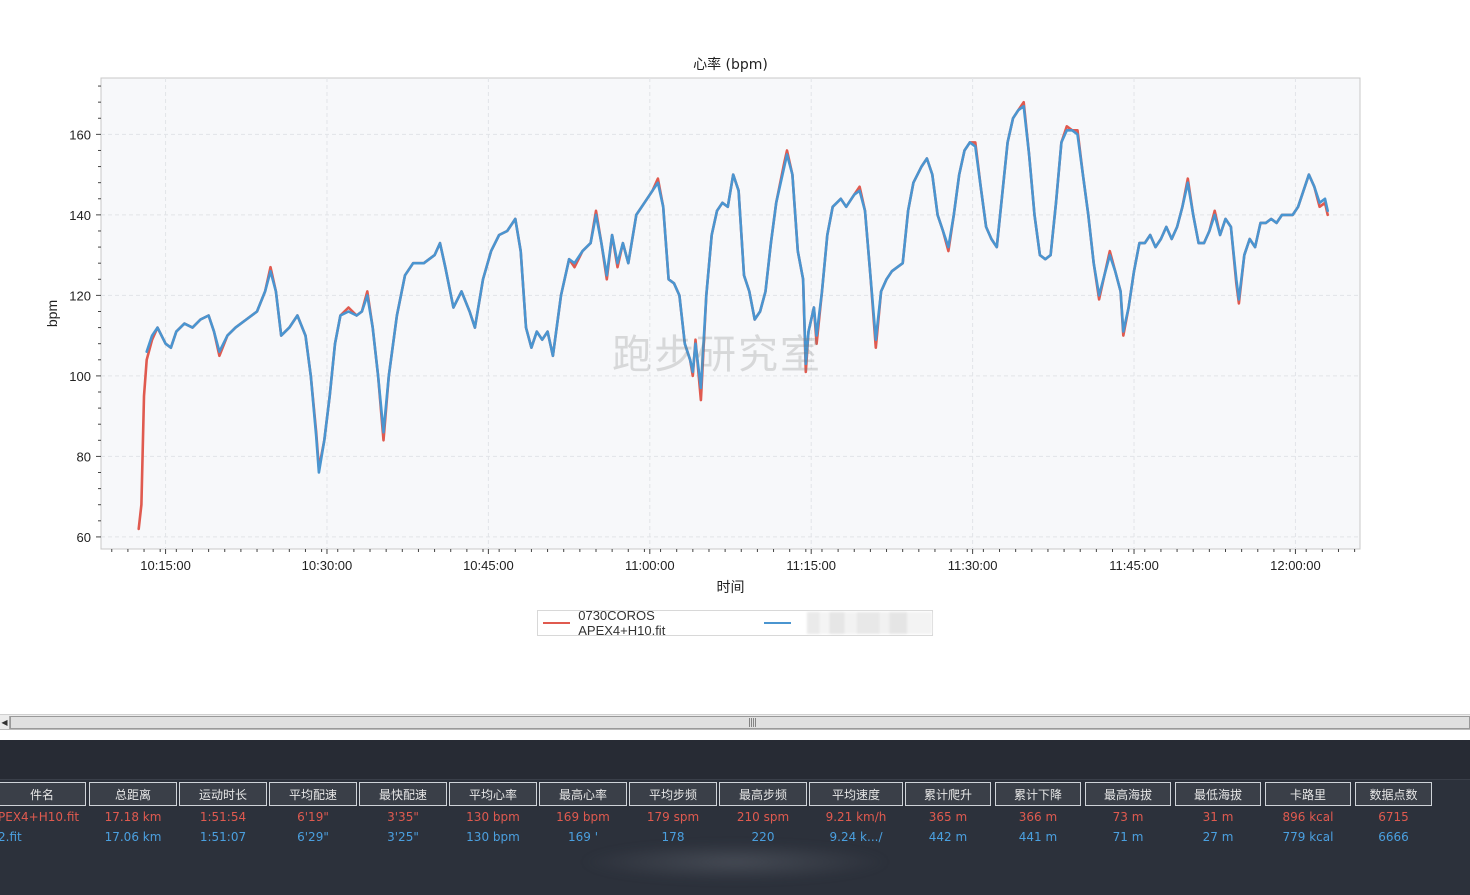 This screenshot has height=895, width=1470. Describe the element at coordinates (313, 817) in the screenshot. I see `table-cell: 6'19"` at that location.